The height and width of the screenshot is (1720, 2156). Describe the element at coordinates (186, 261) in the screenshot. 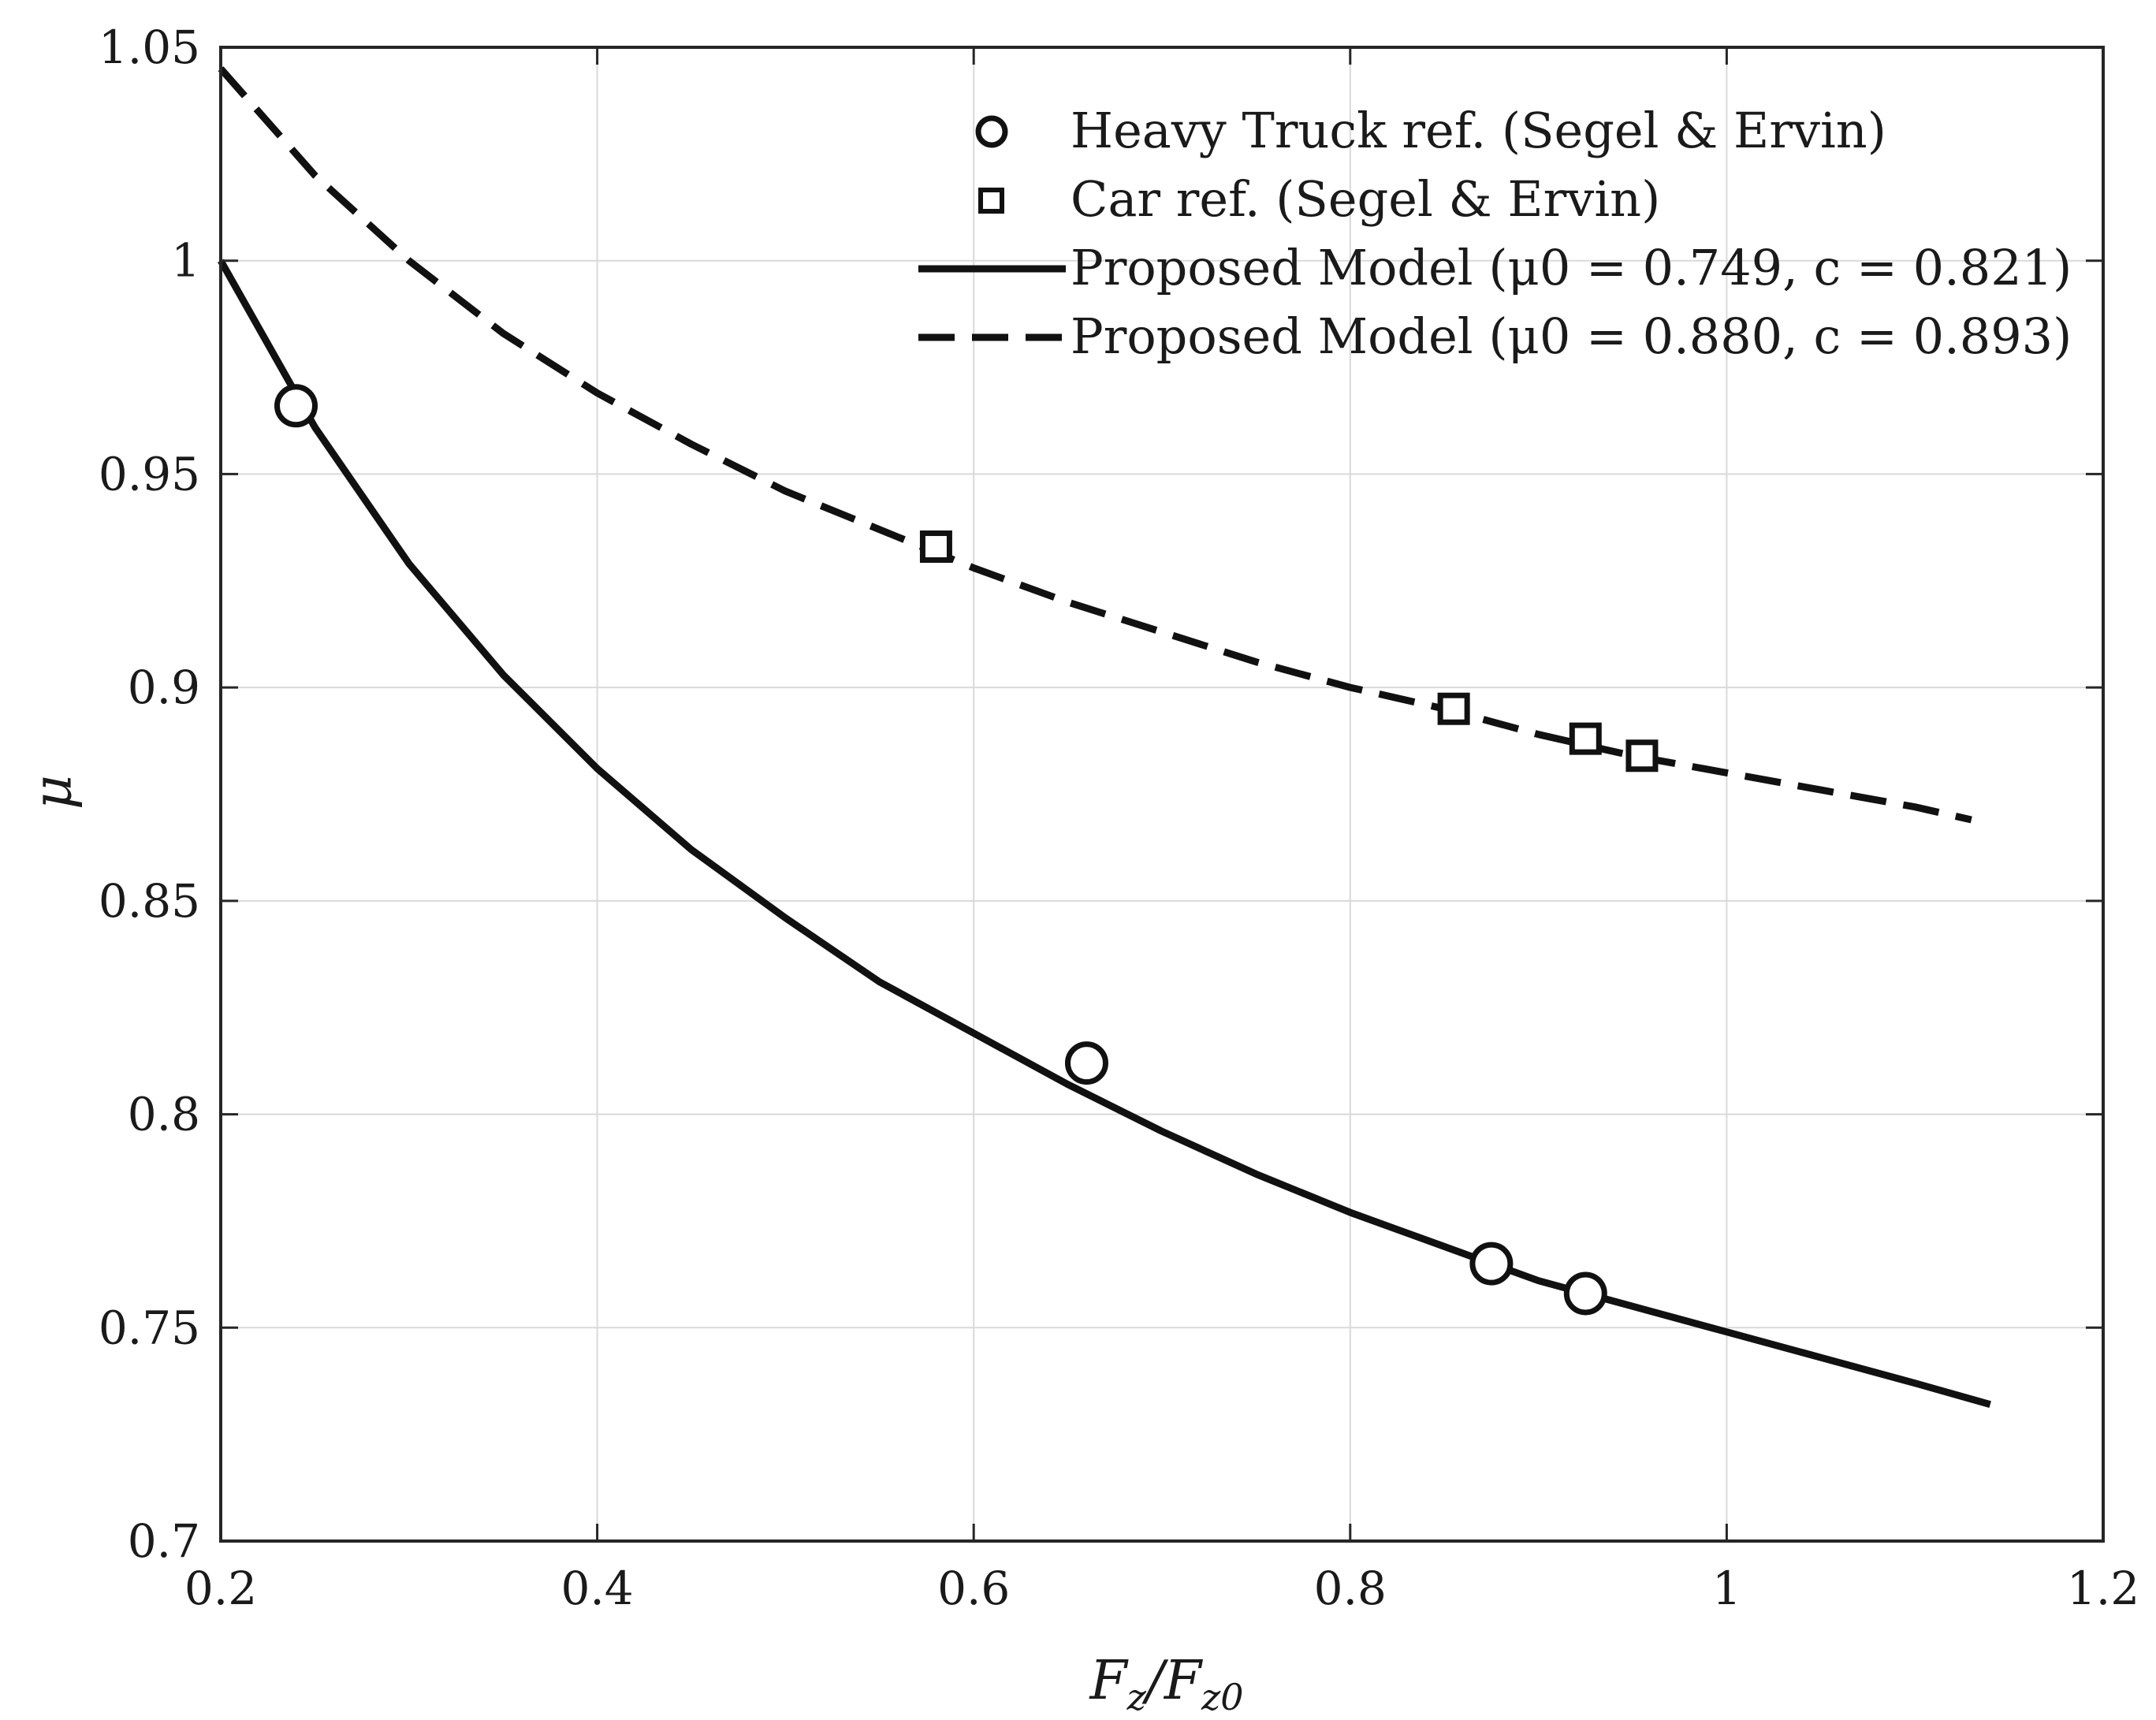

I see `y-tick-label: 1` at that location.